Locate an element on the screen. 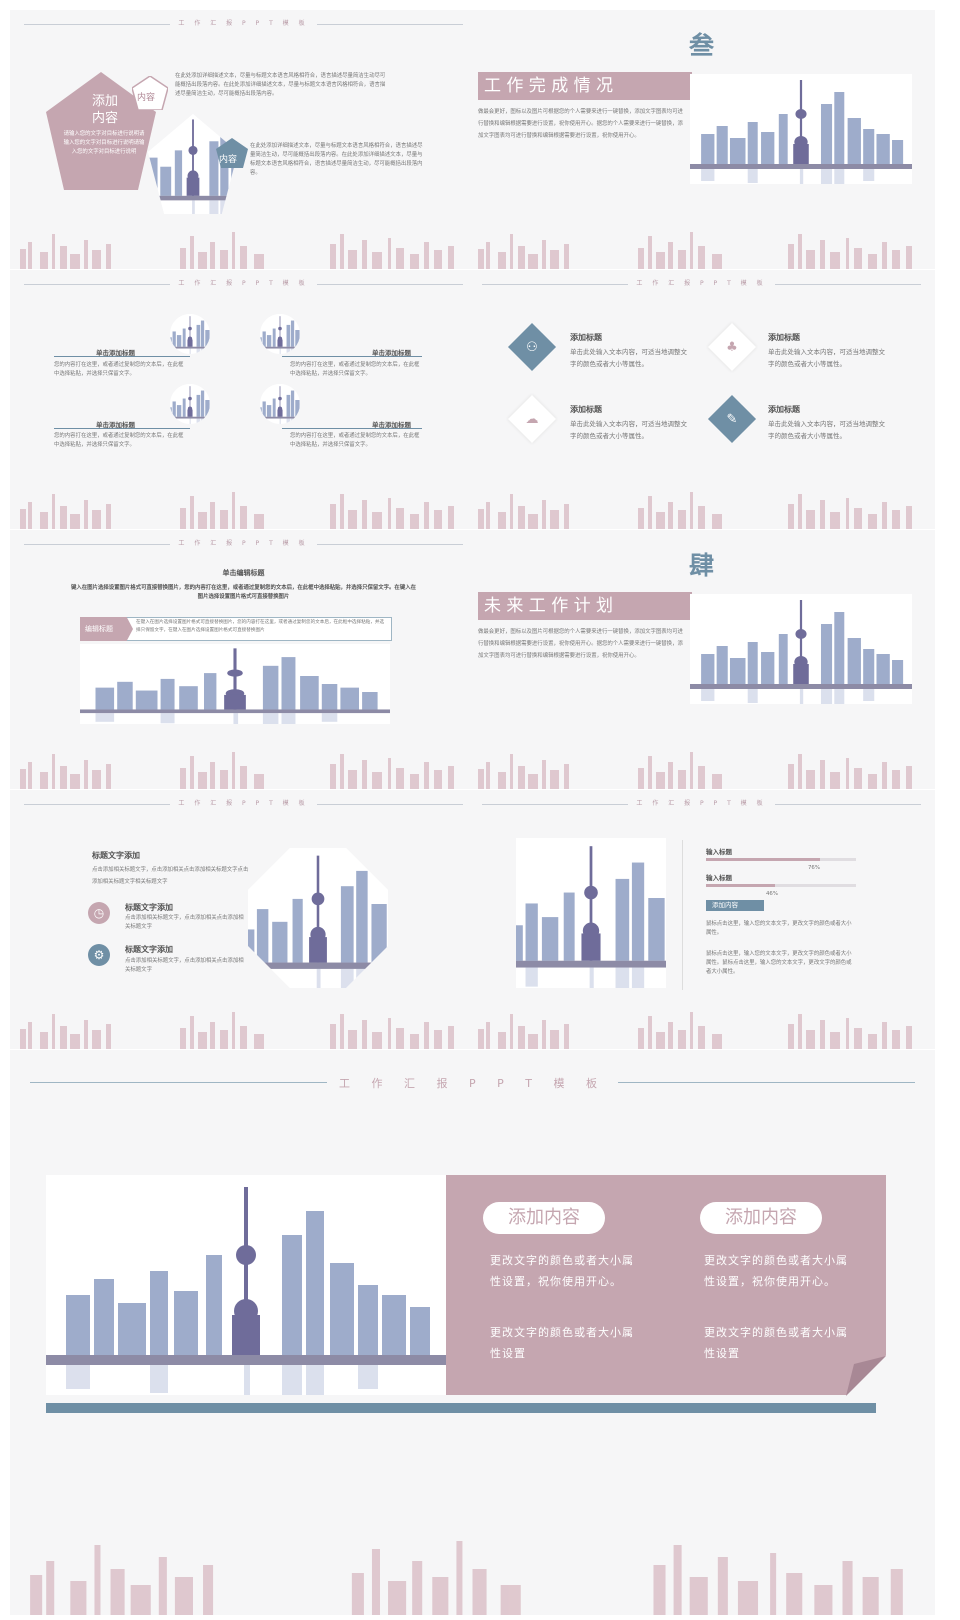  bar-value: 76% is located at coordinates (814, 868).